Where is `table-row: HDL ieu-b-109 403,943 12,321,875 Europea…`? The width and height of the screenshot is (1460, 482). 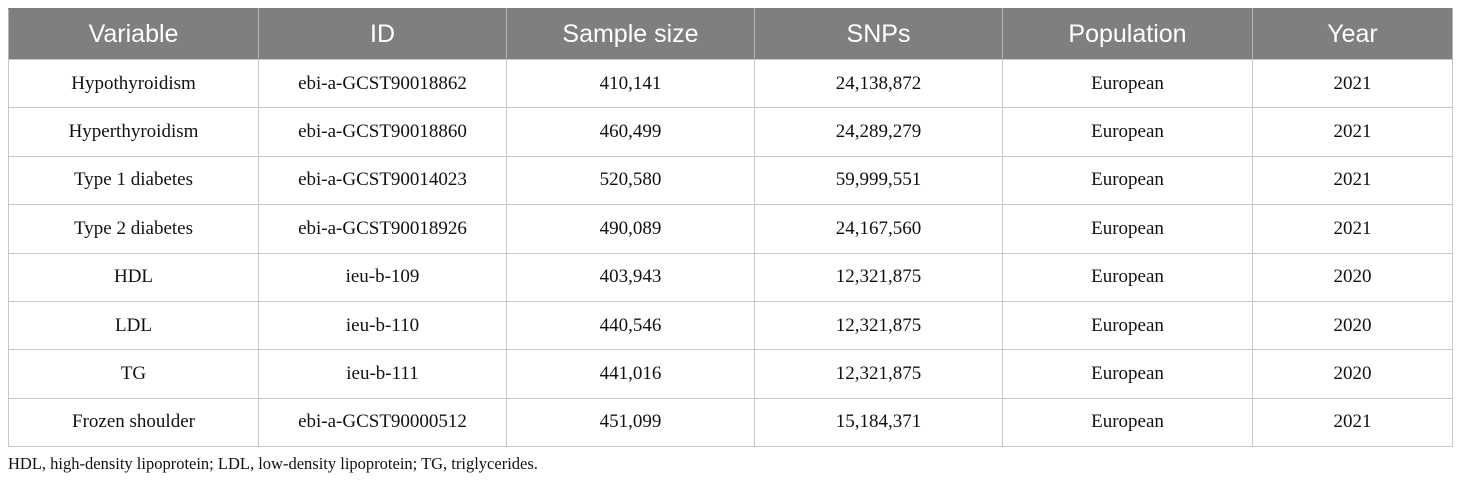
table-row: HDL ieu-b-109 403,943 12,321,875 Europea… is located at coordinates (730, 277).